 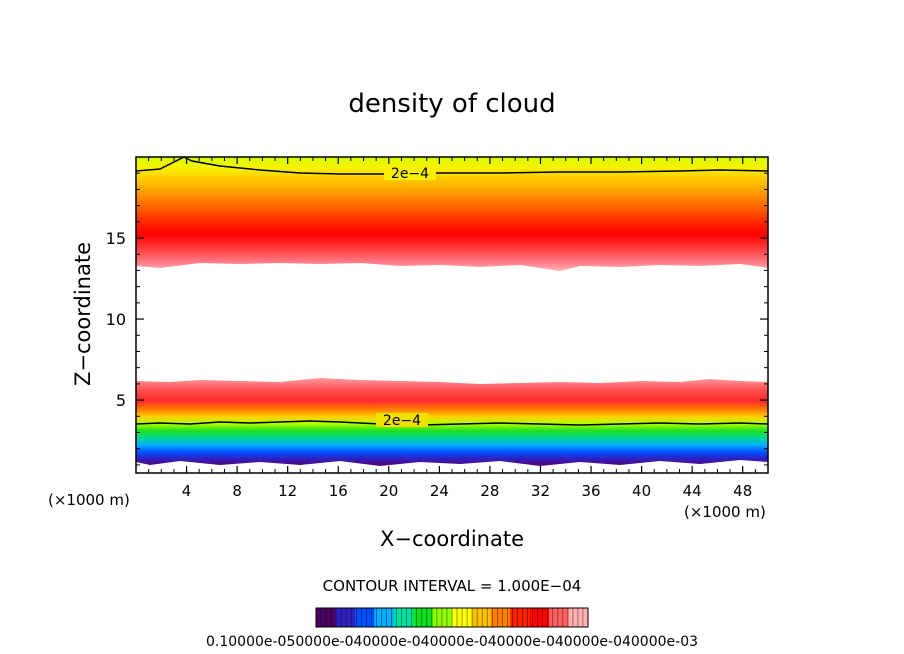 What do you see at coordinates (439, 491) in the screenshot?
I see `x-tick-label: 24` at bounding box center [439, 491].